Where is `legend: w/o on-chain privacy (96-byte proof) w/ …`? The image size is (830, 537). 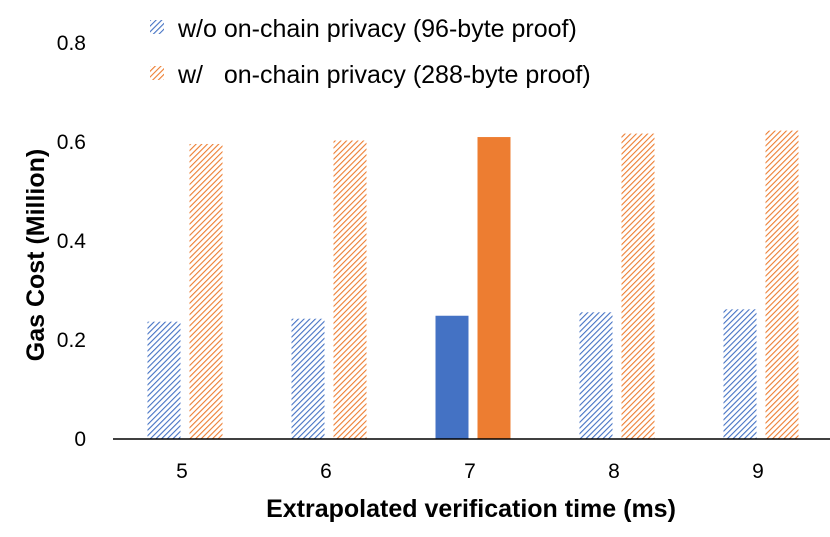 legend: w/o on-chain privacy (96-byte proof) w/ … is located at coordinates (370, 52).